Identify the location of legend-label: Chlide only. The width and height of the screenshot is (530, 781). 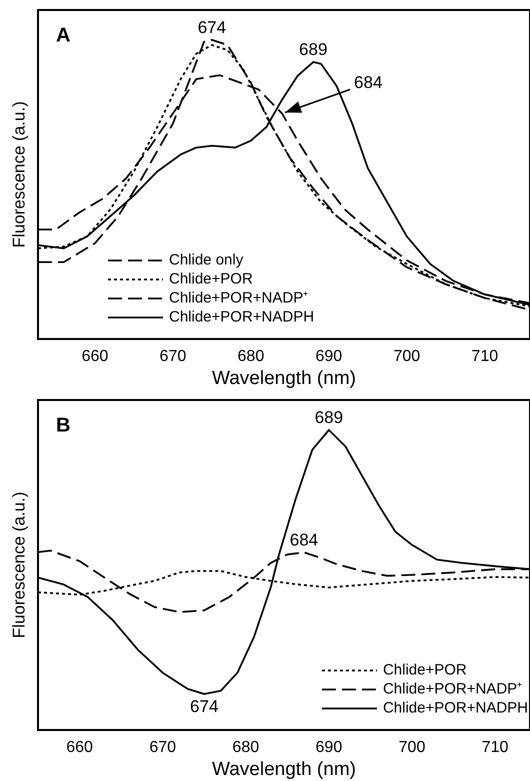
(206, 260).